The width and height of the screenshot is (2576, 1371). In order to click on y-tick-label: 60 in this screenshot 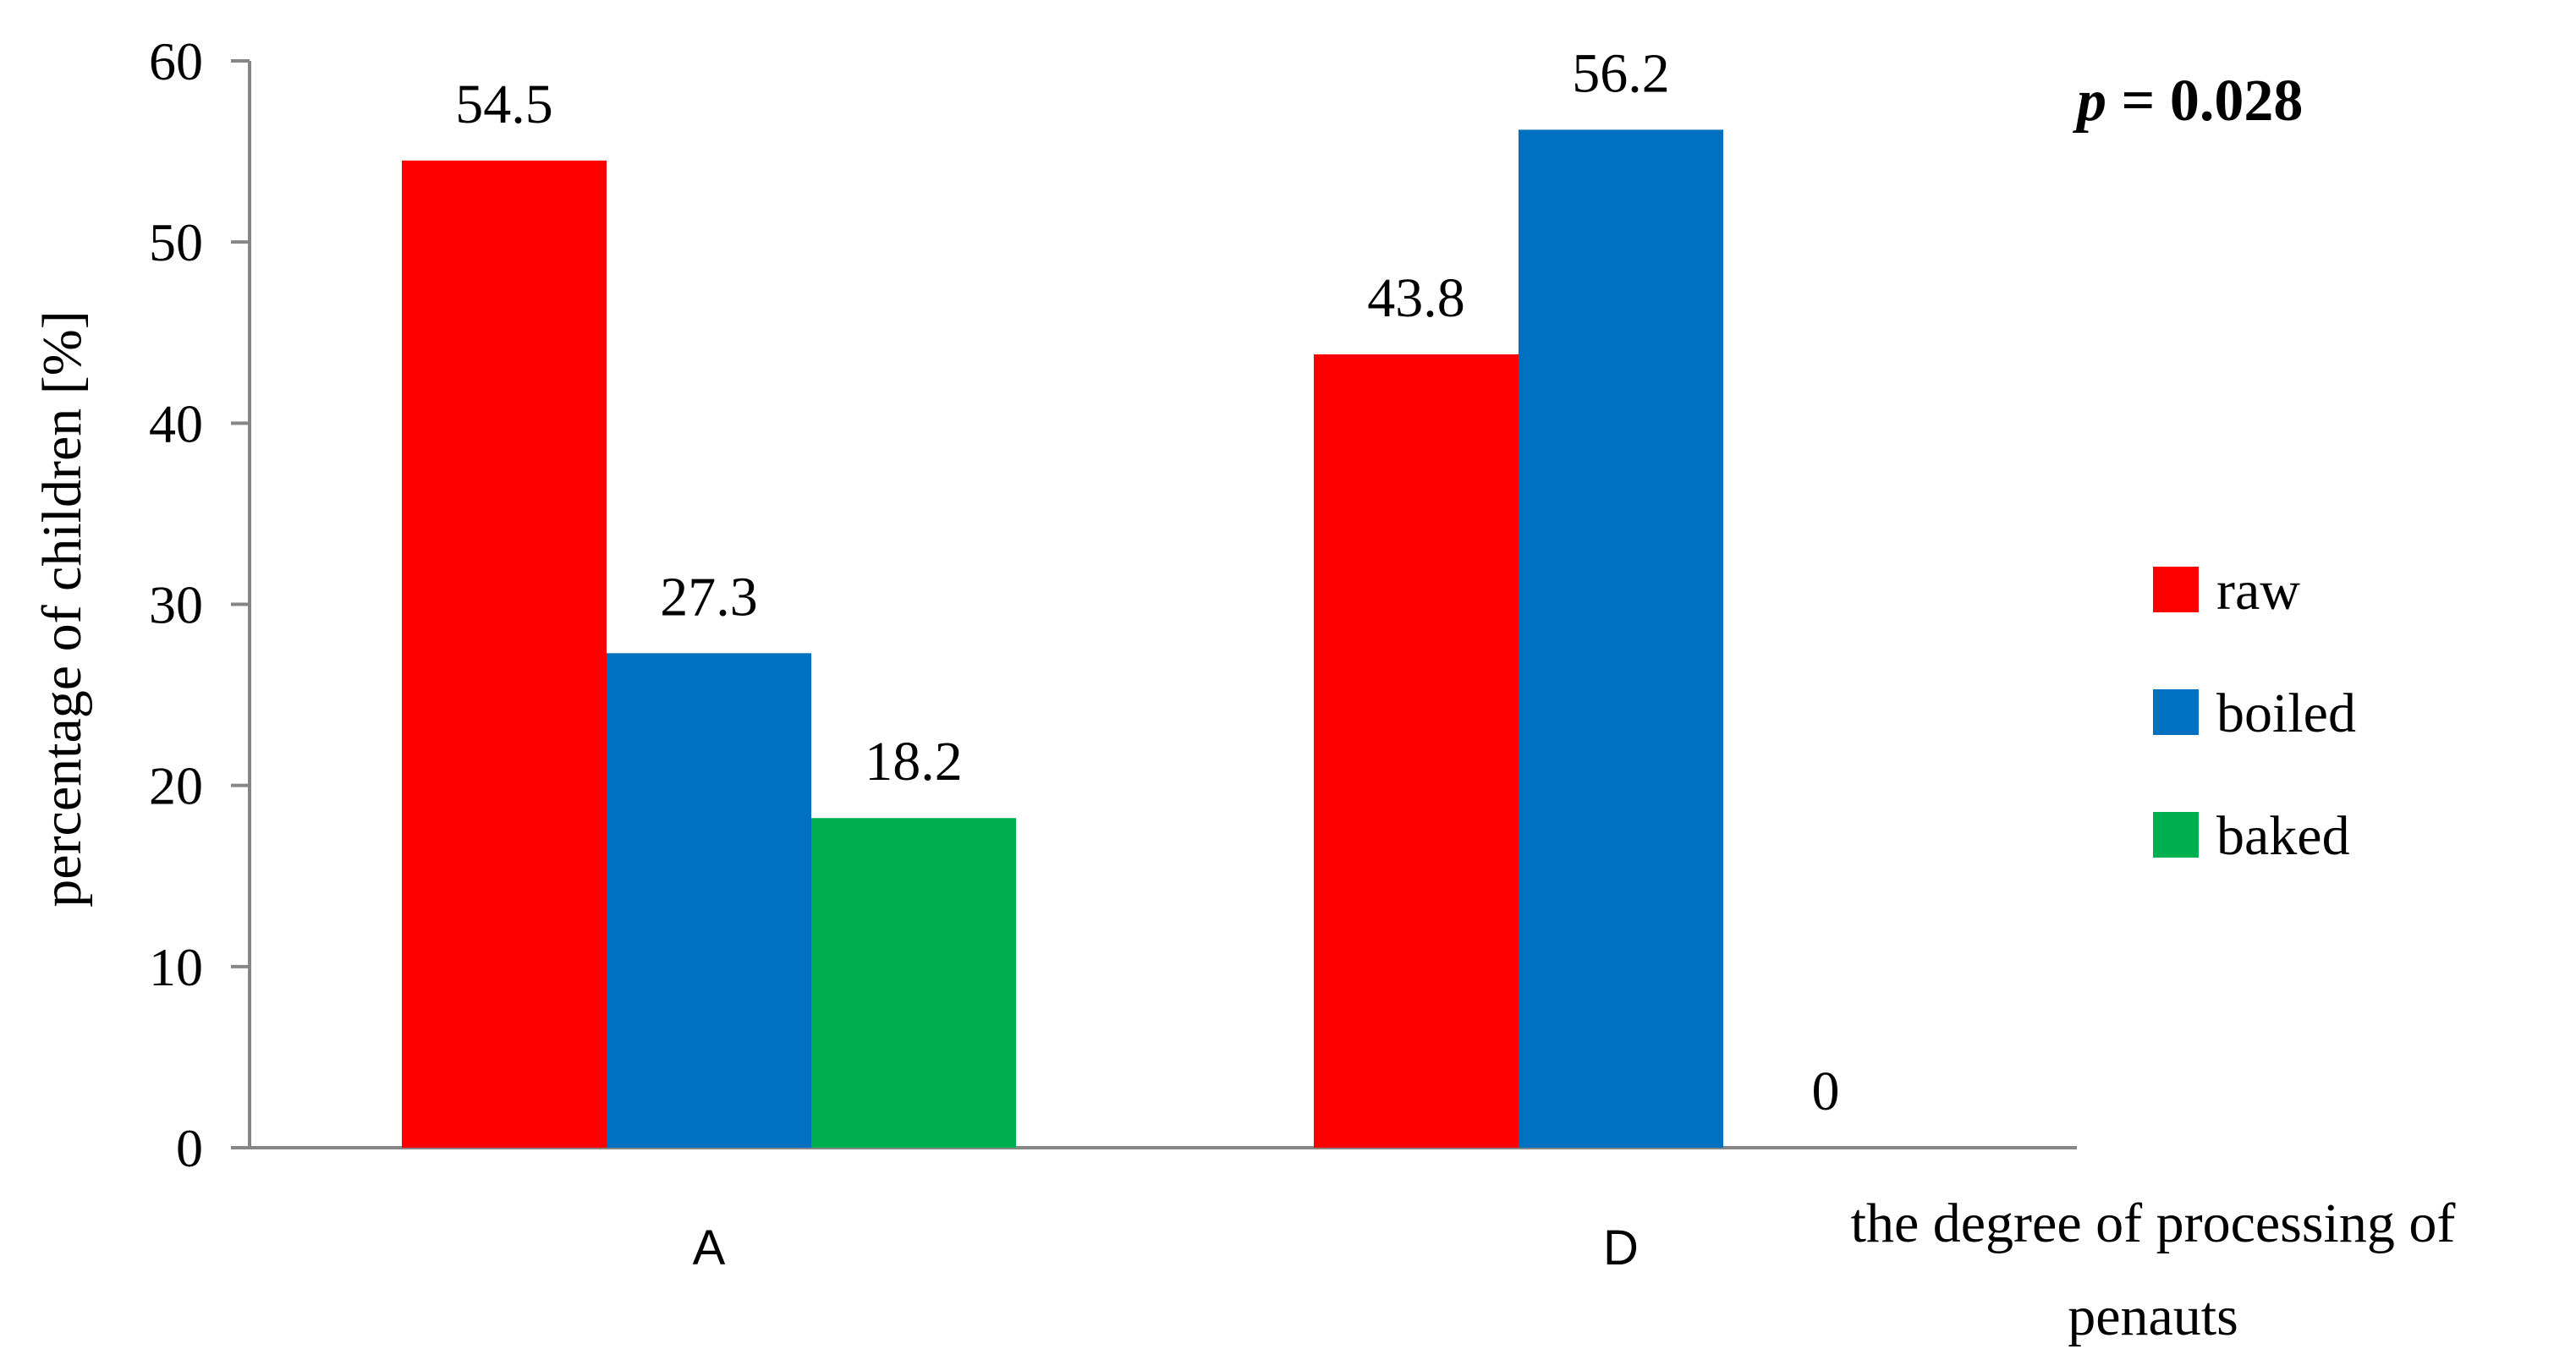, I will do `click(176, 61)`.